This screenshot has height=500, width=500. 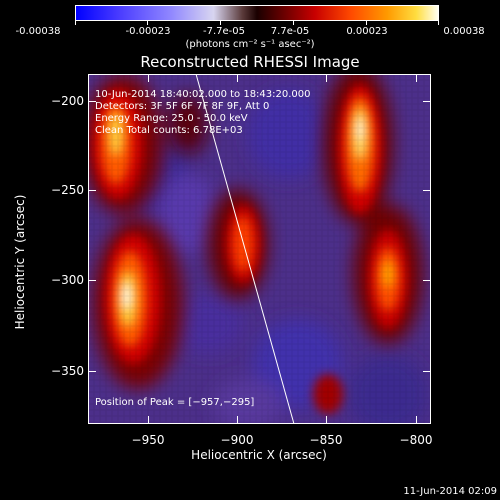 What do you see at coordinates (250, 62) in the screenshot?
I see `plot-title: Reconstructed RHESSI Image` at bounding box center [250, 62].